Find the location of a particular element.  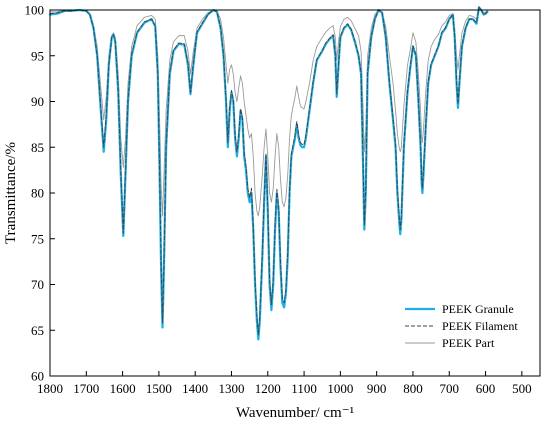

y-axis-label: Transmittance/% is located at coordinates (11, 193).